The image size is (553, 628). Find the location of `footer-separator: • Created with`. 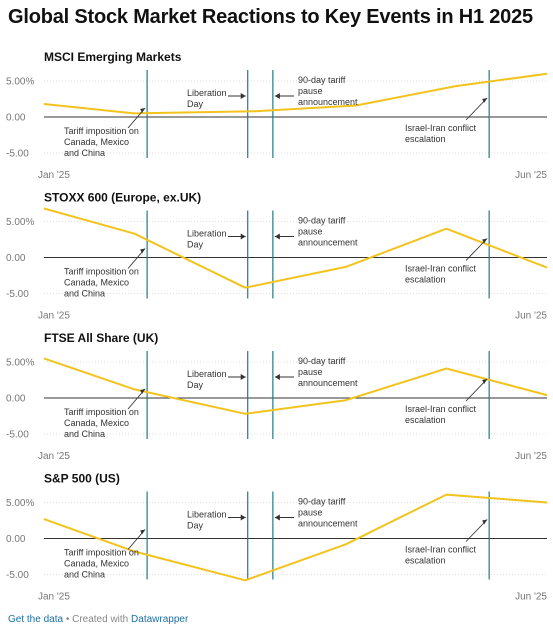

footer-separator: • Created with is located at coordinates (97, 619).